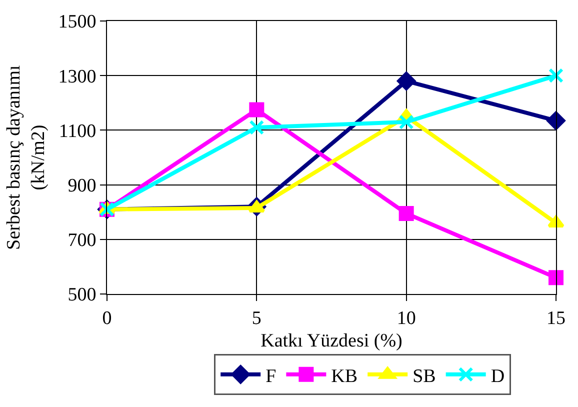  What do you see at coordinates (77, 131) in the screenshot?
I see `y-tick-label: 1100` at bounding box center [77, 131].